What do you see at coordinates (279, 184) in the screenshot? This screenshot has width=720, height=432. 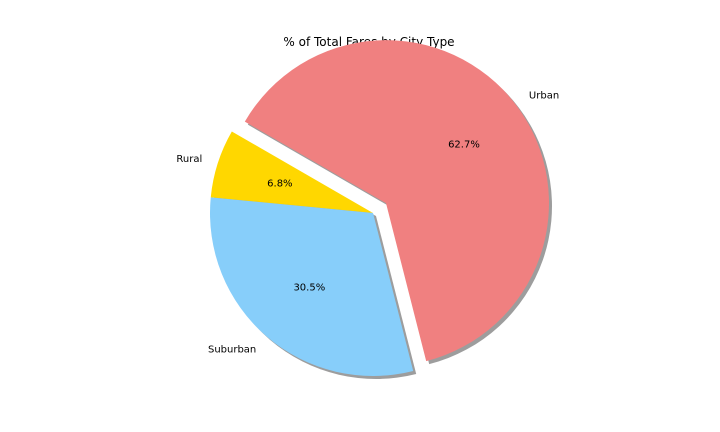 I see `slice-pct-label-rural: 6.8%` at bounding box center [279, 184].